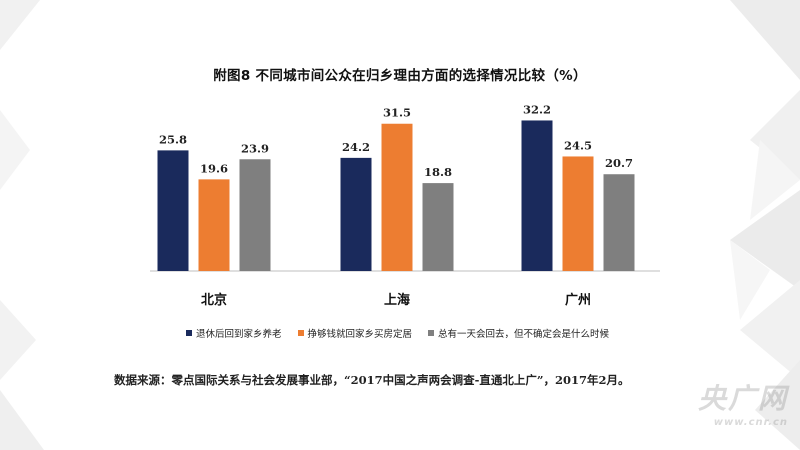 The image size is (800, 450). What do you see at coordinates (255, 148) in the screenshot?
I see `data-label-someday-1: 23.9` at bounding box center [255, 148].